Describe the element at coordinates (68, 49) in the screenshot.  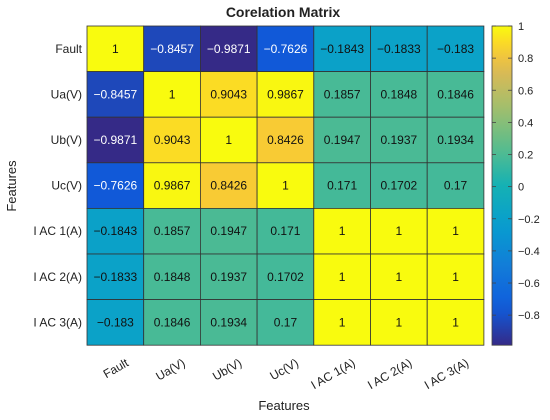
I see `y-tick-label: Fault` at that location.